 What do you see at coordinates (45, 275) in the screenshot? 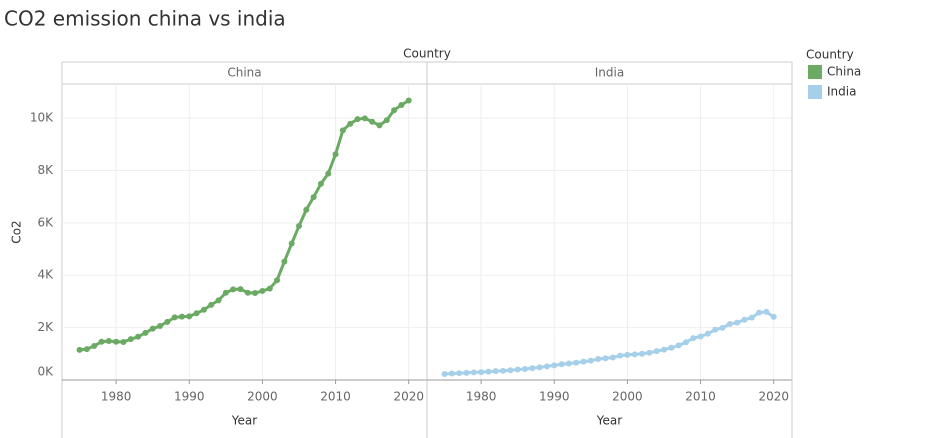
I see `y-tick-label: 4K` at bounding box center [45, 275].